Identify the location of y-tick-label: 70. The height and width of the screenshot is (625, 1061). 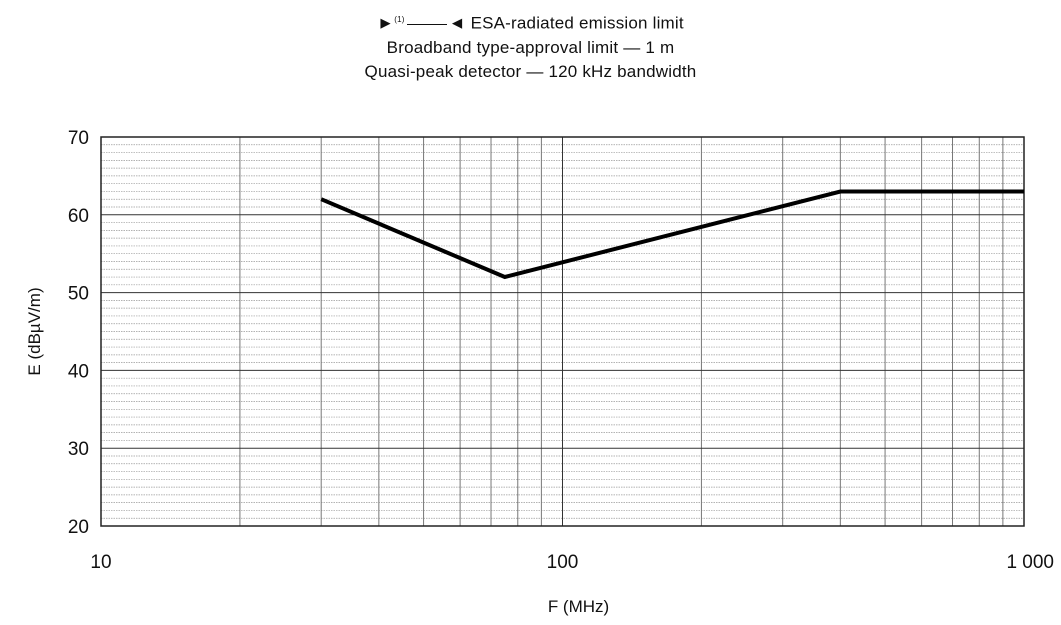
(78, 138).